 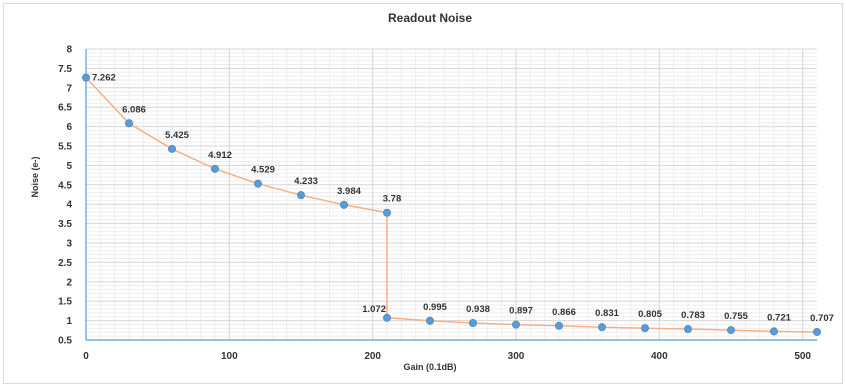 I want to click on y-tick-label: 6.5, so click(x=65, y=108).